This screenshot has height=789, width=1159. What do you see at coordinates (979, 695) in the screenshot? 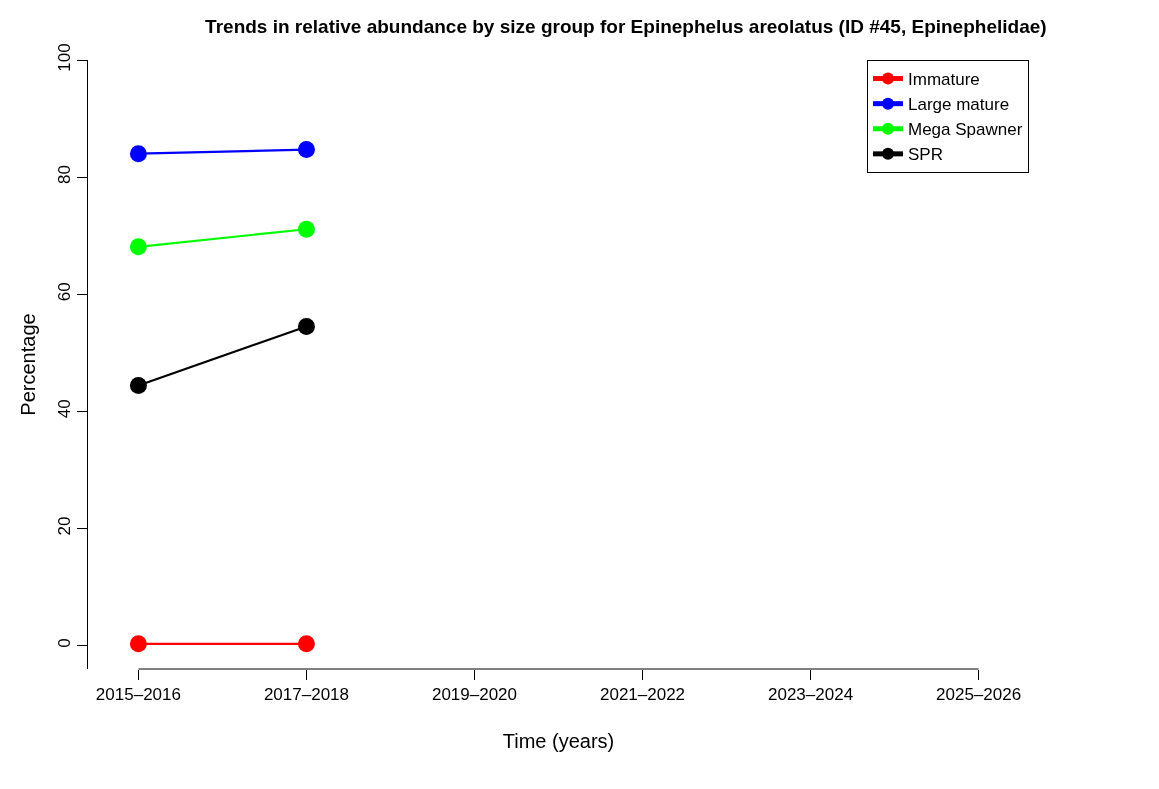
I see `x-tick-label: 2025–2026` at bounding box center [979, 695].